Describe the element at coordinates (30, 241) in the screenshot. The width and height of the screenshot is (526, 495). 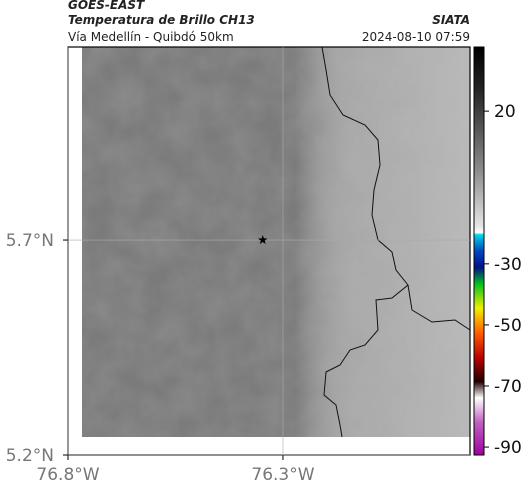
I see `y-tick-label: 5.7°N` at that location.